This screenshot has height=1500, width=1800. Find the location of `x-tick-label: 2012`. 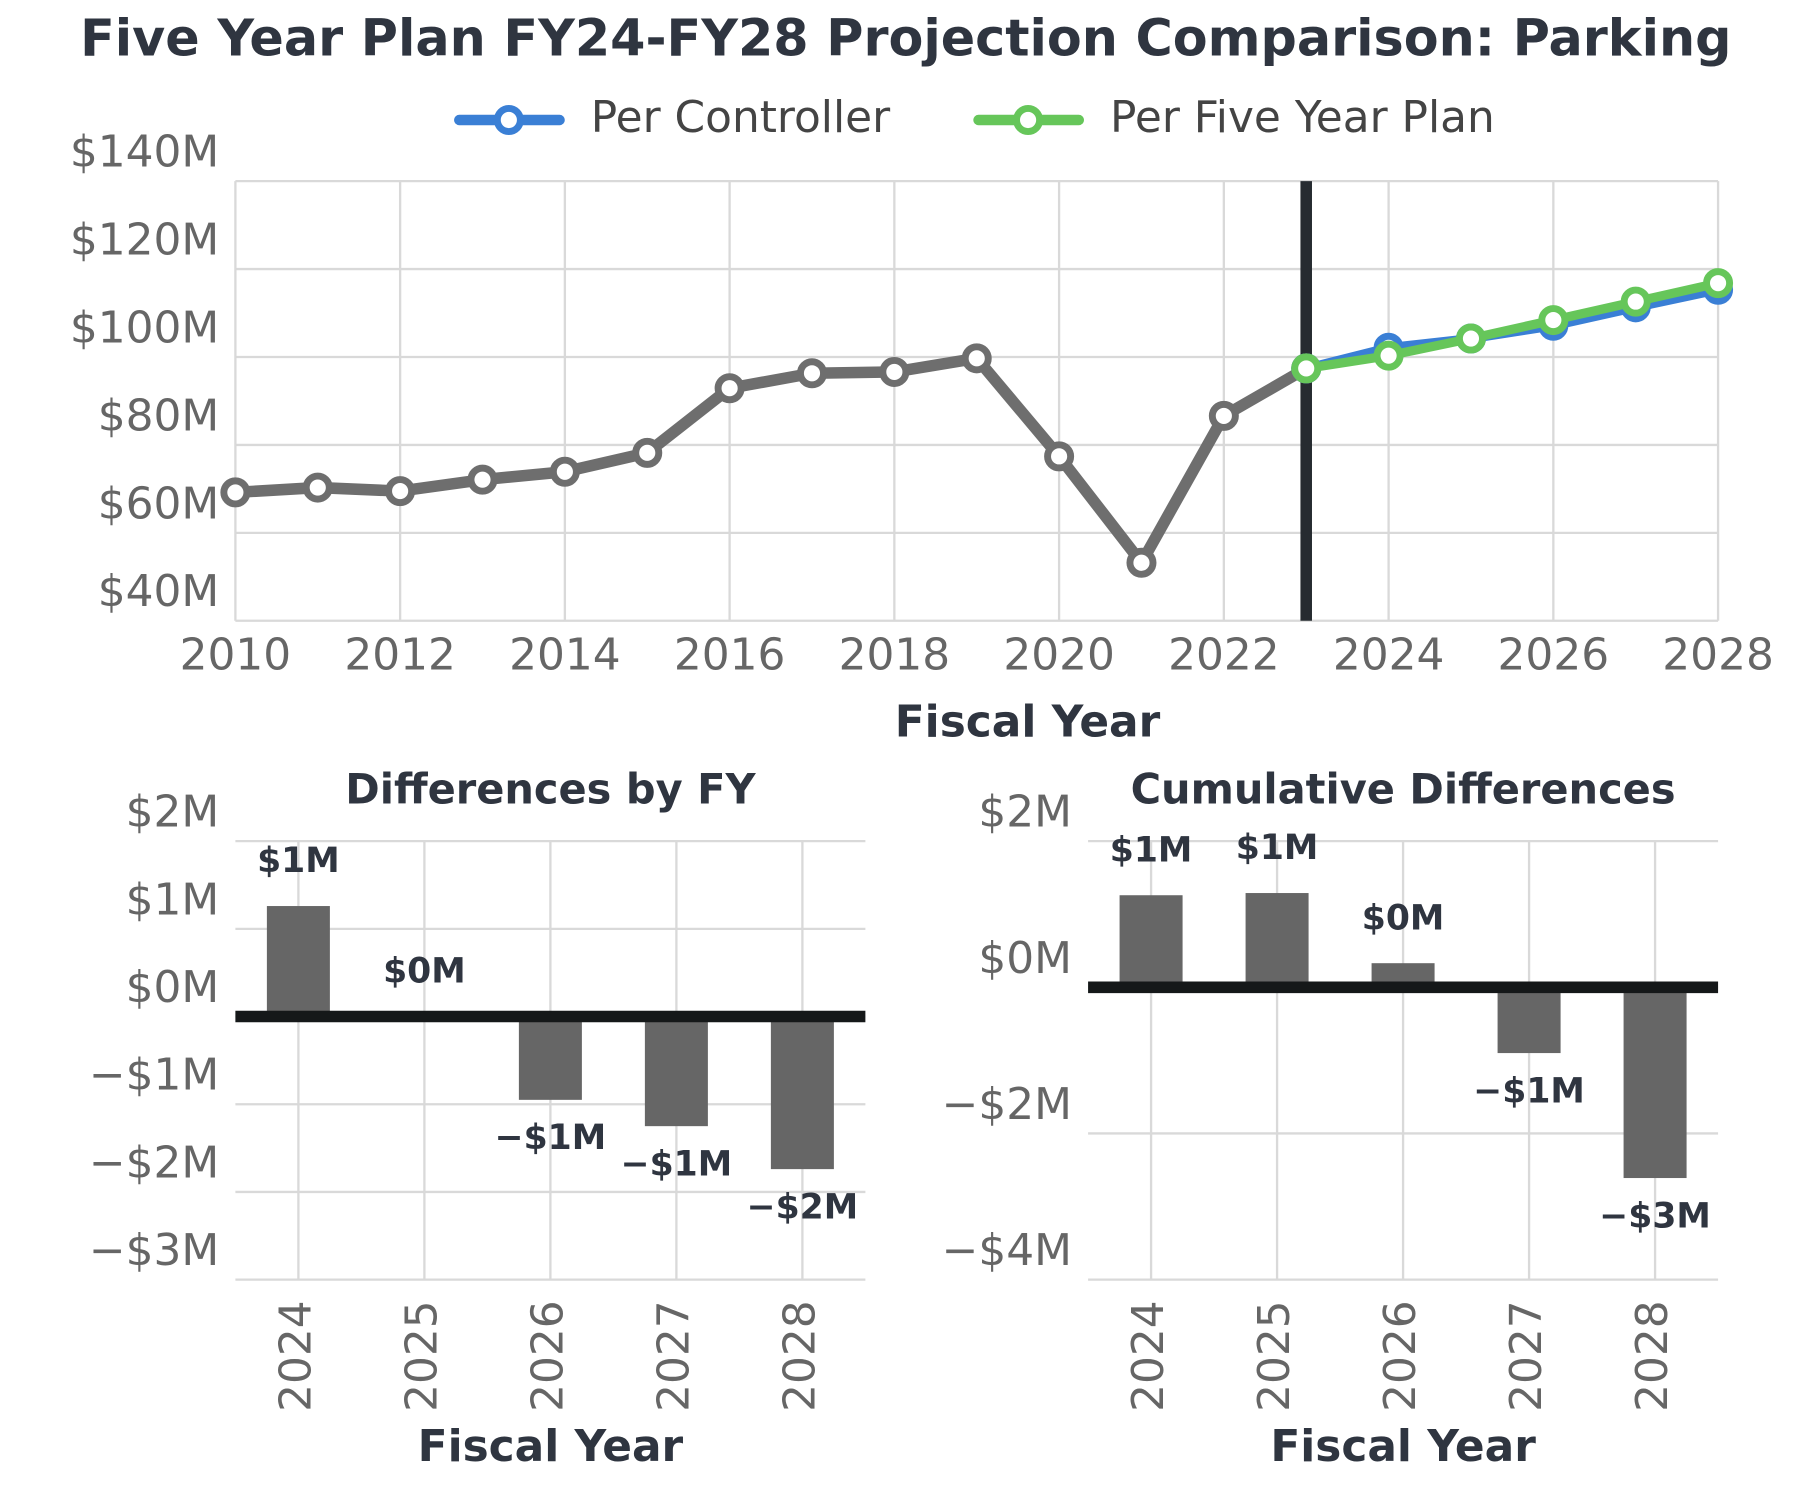

x-tick-label: 2012 is located at coordinates (400, 655).